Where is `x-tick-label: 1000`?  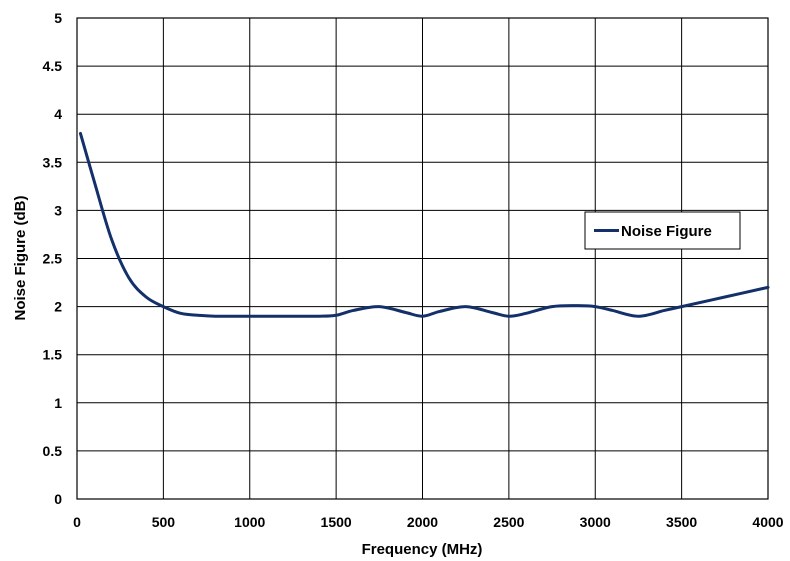
x-tick-label: 1000 is located at coordinates (249, 522).